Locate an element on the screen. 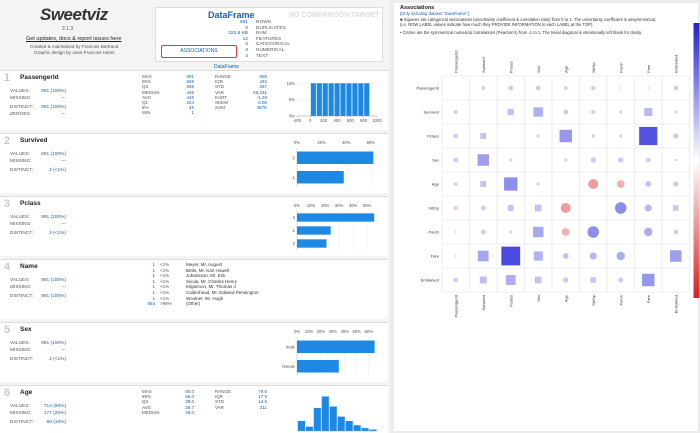 The image size is (700, 433). feature-index: 4 is located at coordinates (7, 267).